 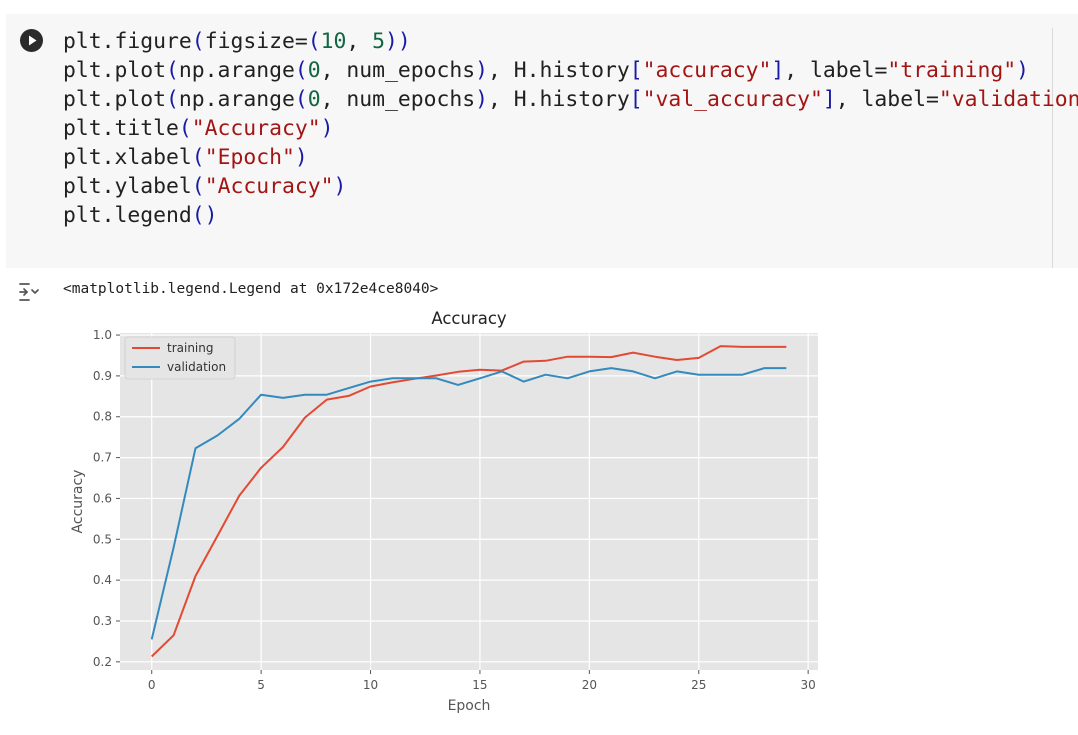 What do you see at coordinates (732, 99) in the screenshot?
I see `code-token: "val_accuracy"` at bounding box center [732, 99].